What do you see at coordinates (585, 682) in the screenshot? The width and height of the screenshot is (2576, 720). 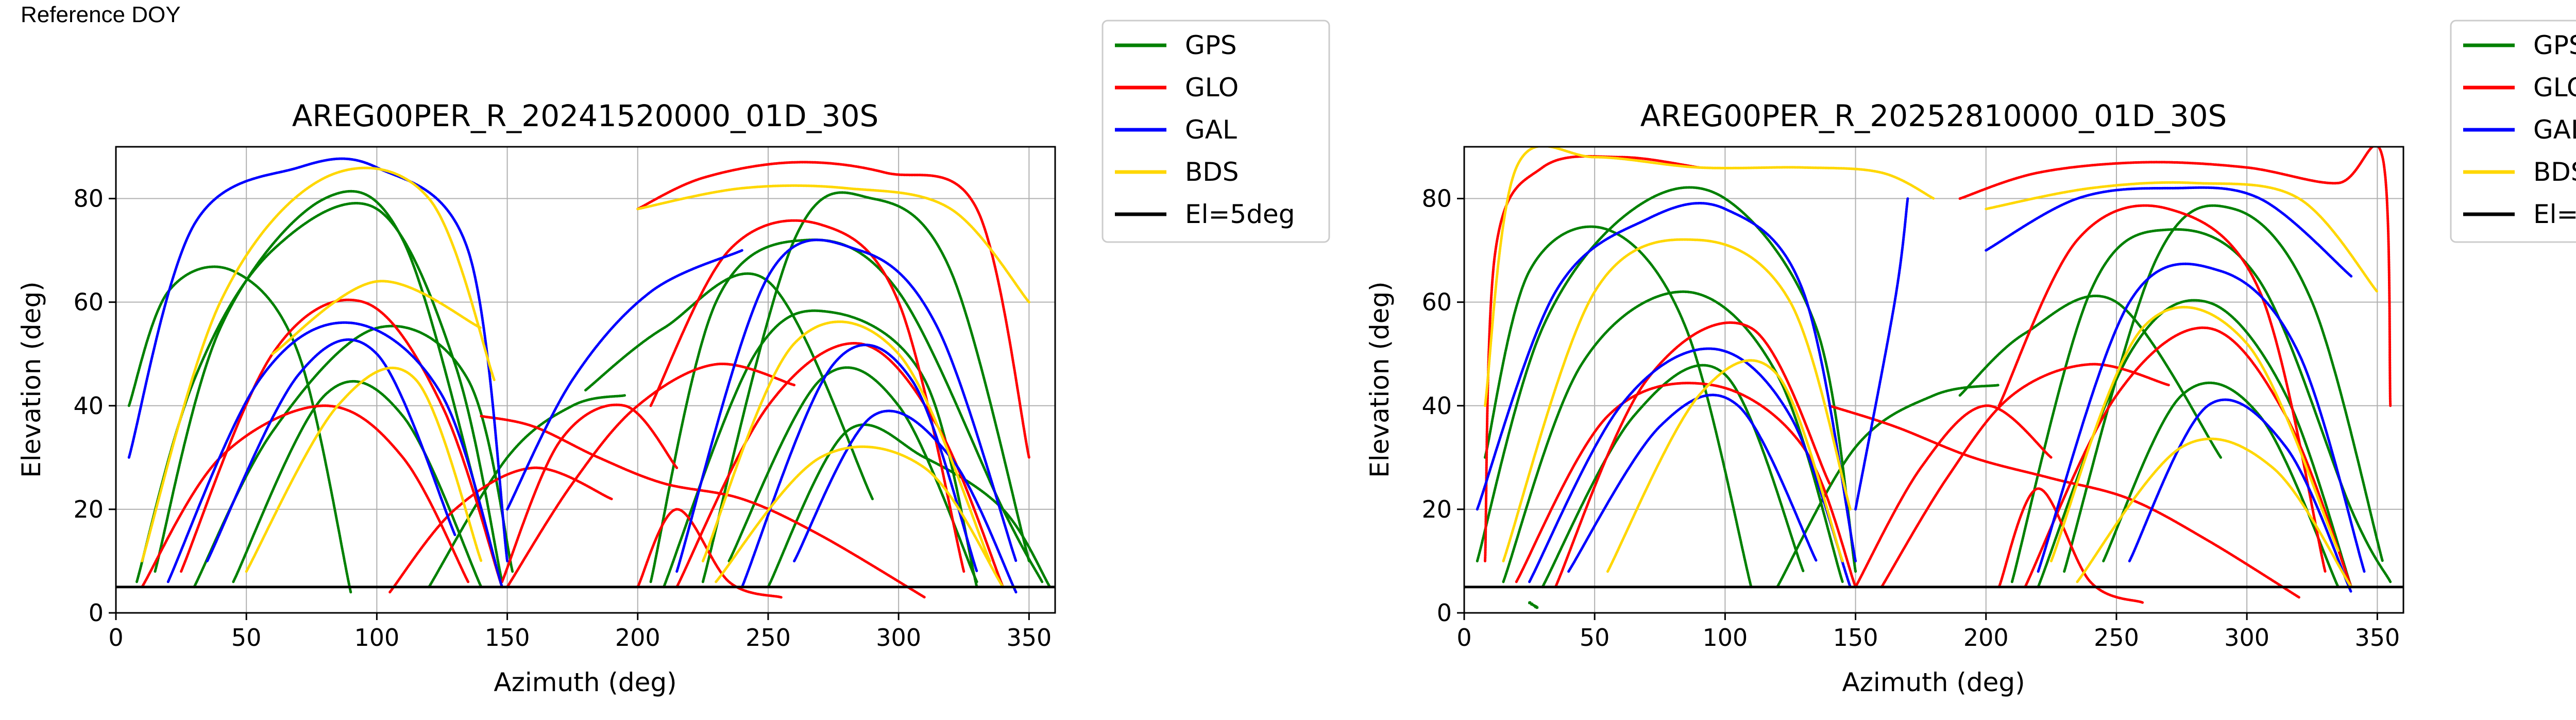 I see `x-axis-label: Azimuth (deg)` at bounding box center [585, 682].